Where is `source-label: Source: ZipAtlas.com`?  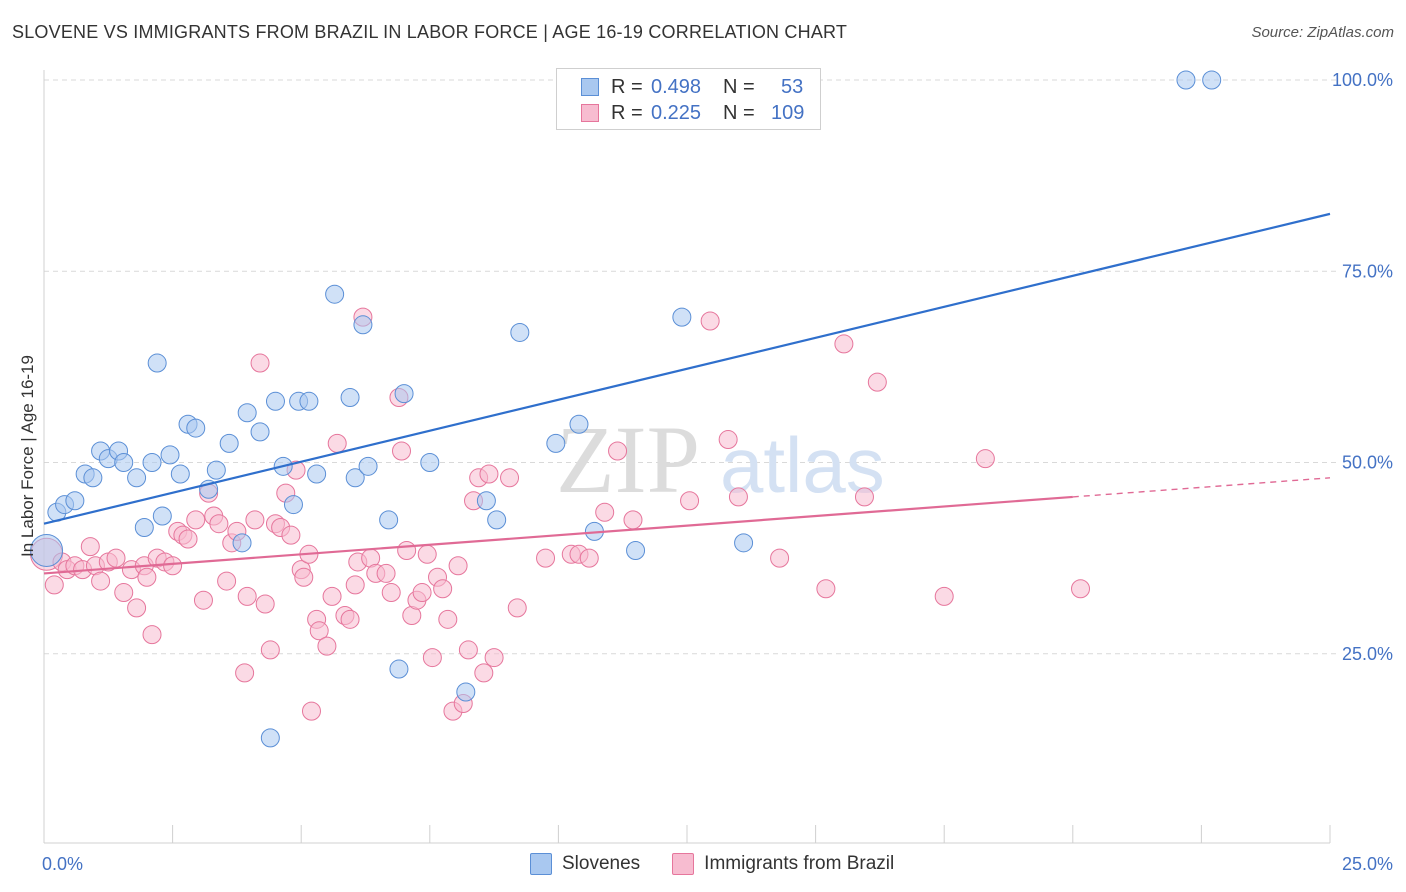 source-label: Source: ZipAtlas.com is located at coordinates (1322, 32).